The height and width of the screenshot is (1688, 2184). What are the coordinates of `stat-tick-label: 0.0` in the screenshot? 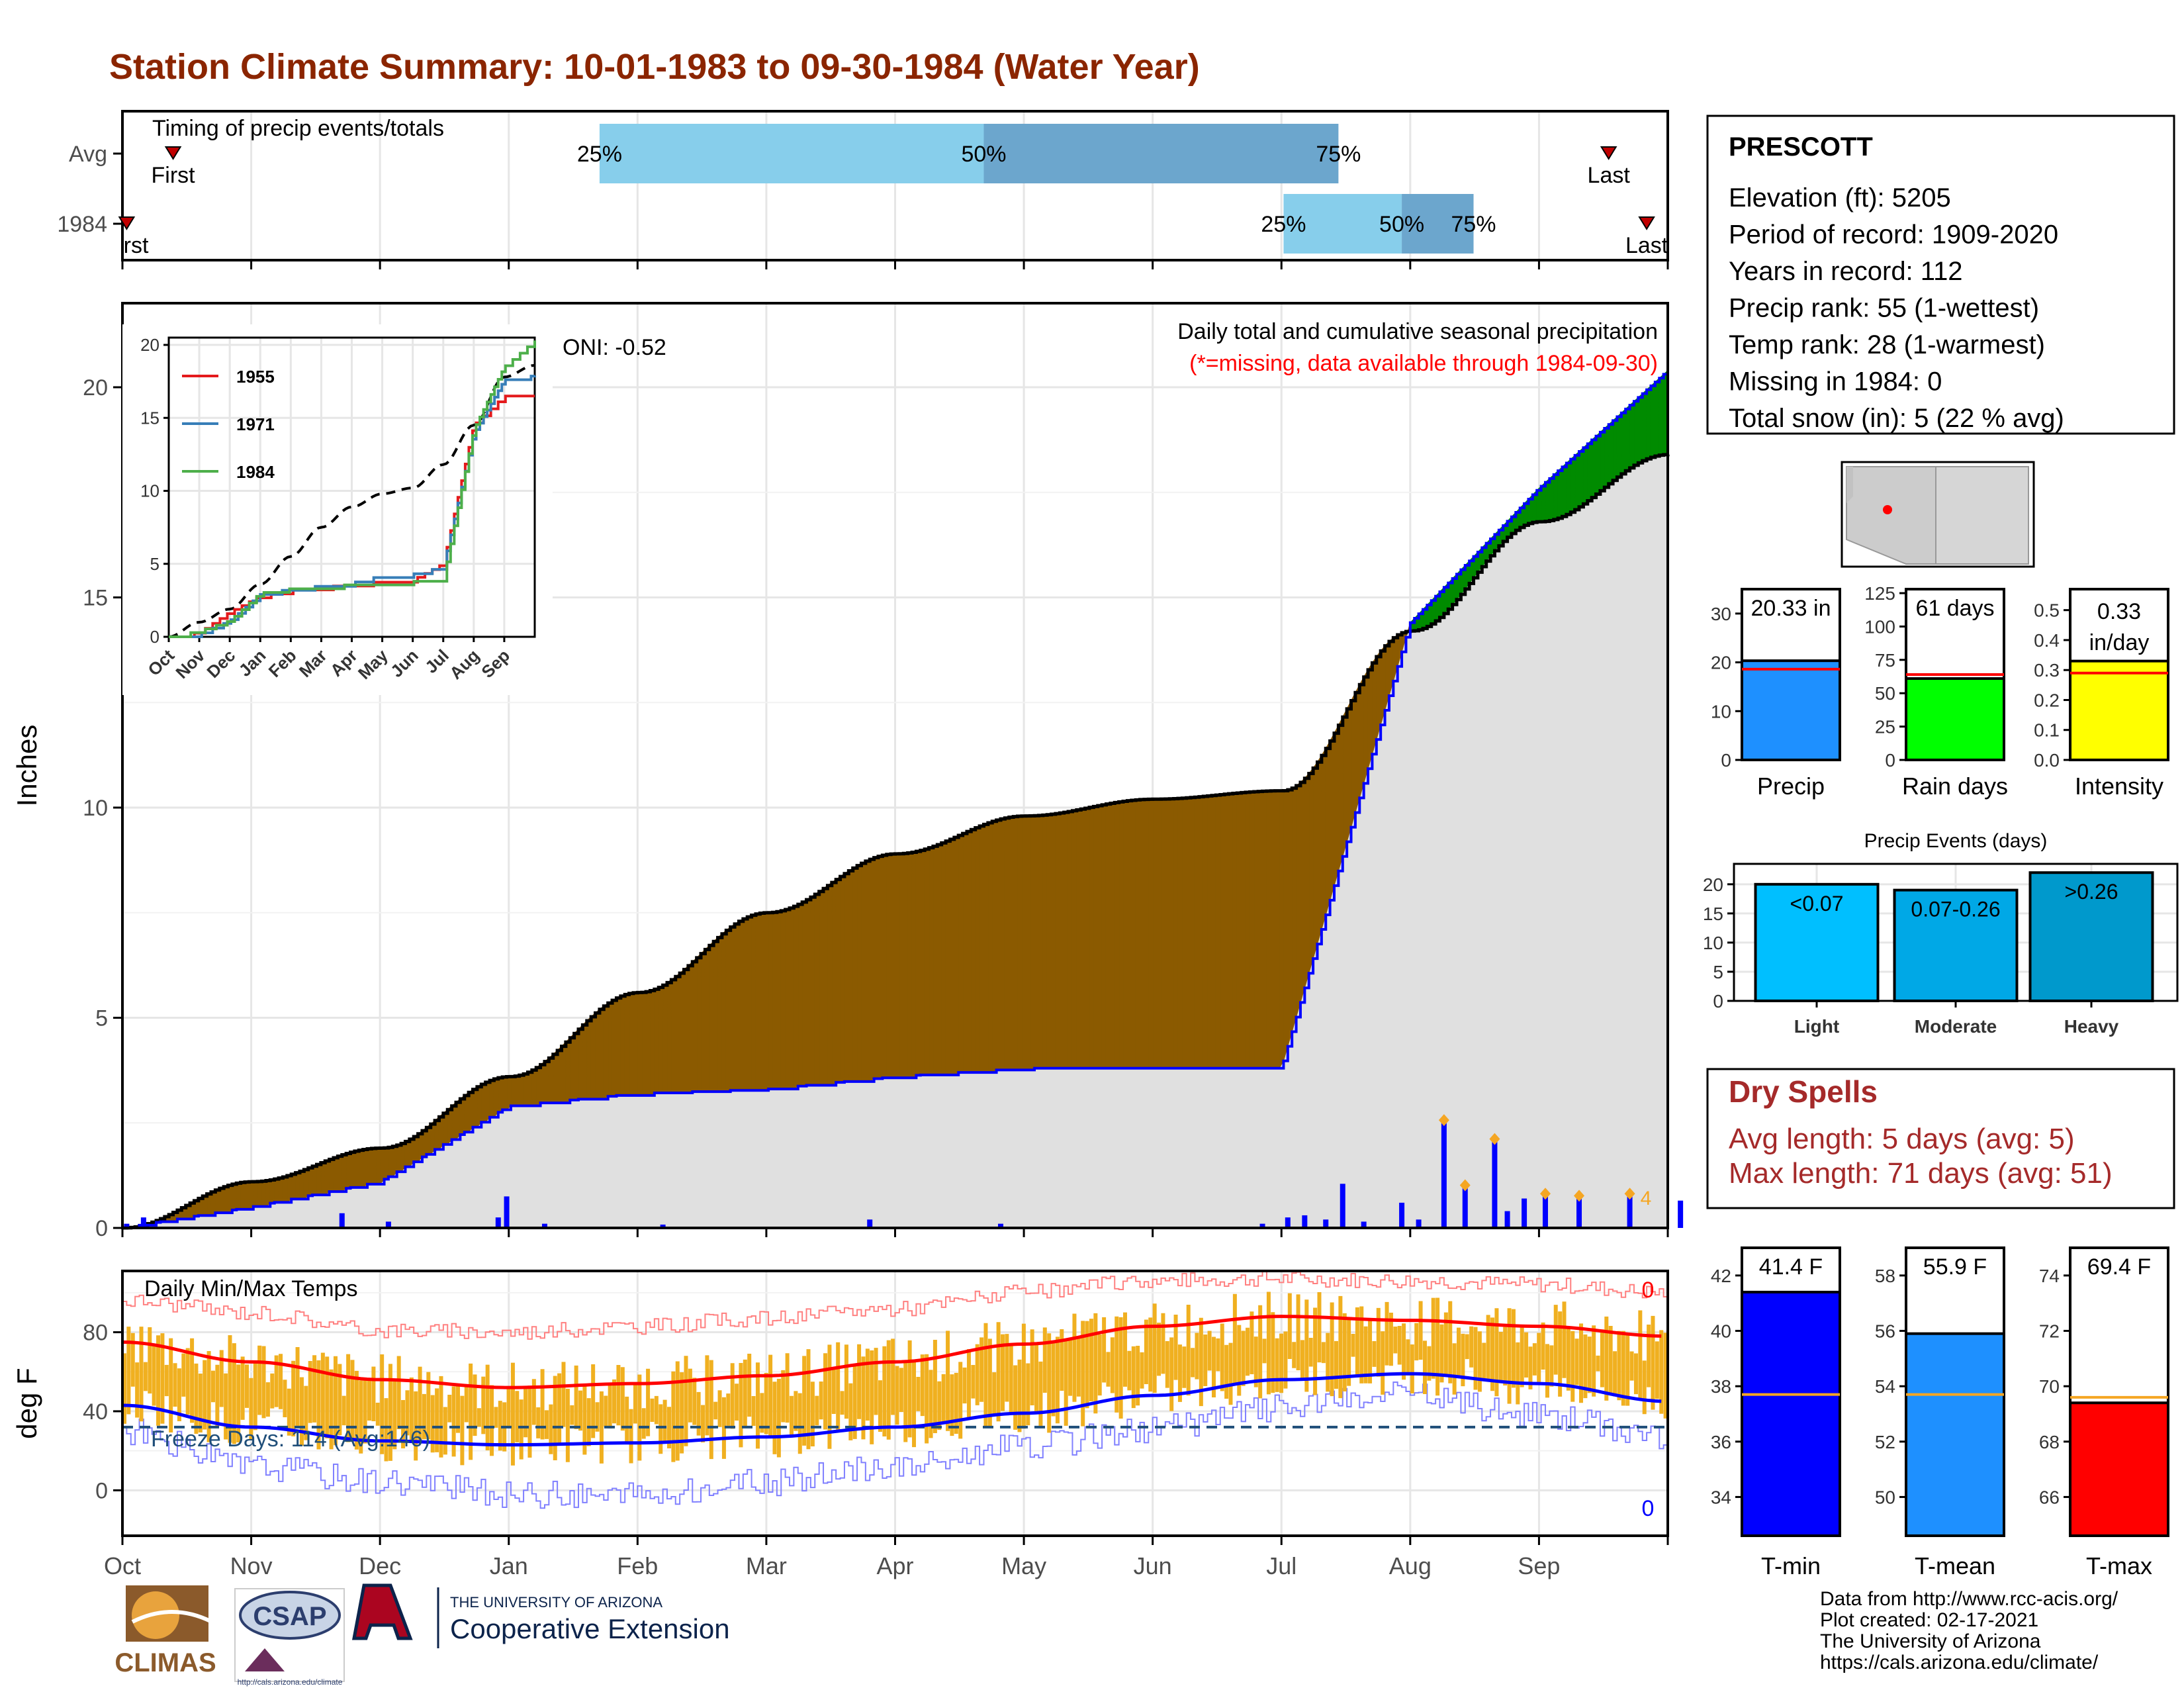 It's located at (2047, 760).